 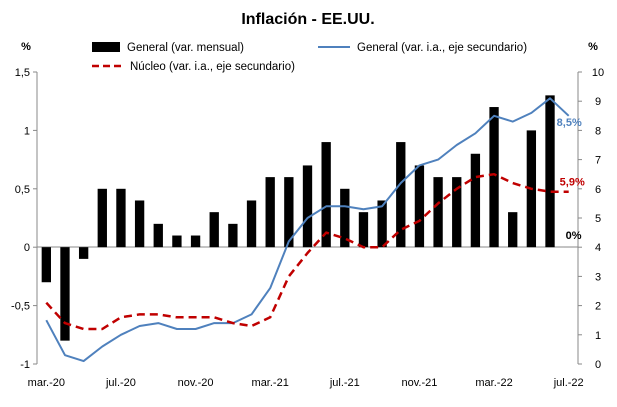 I want to click on x-tick-label: mar.-20, so click(x=46, y=383).